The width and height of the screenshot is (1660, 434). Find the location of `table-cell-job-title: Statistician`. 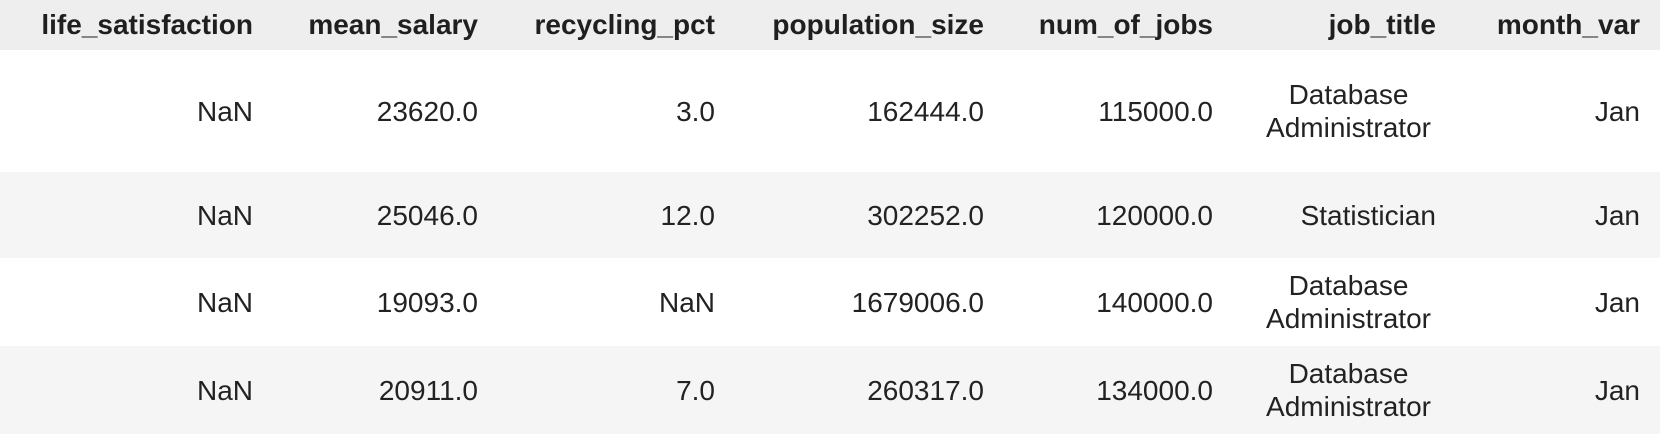

table-cell-job-title: Statistician is located at coordinates (1344, 215).